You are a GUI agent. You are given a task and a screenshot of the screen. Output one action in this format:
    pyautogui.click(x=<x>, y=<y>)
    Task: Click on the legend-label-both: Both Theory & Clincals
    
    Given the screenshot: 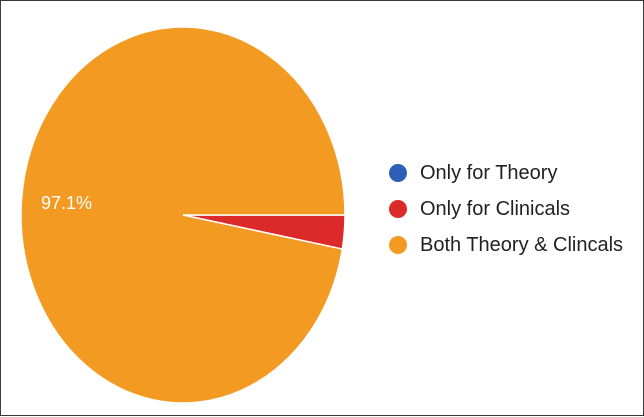 What is the action you would take?
    pyautogui.click(x=522, y=244)
    